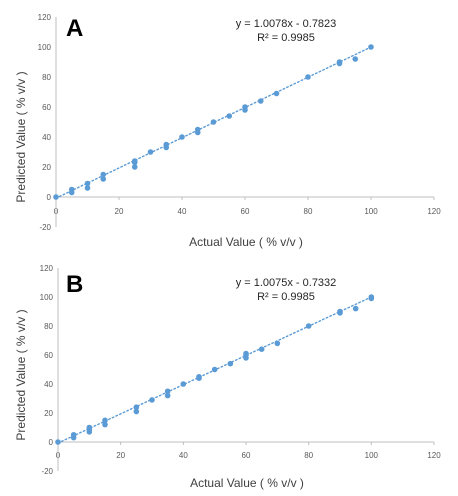 The image size is (458, 496). What do you see at coordinates (74, 284) in the screenshot?
I see `panel-label: B` at bounding box center [74, 284].